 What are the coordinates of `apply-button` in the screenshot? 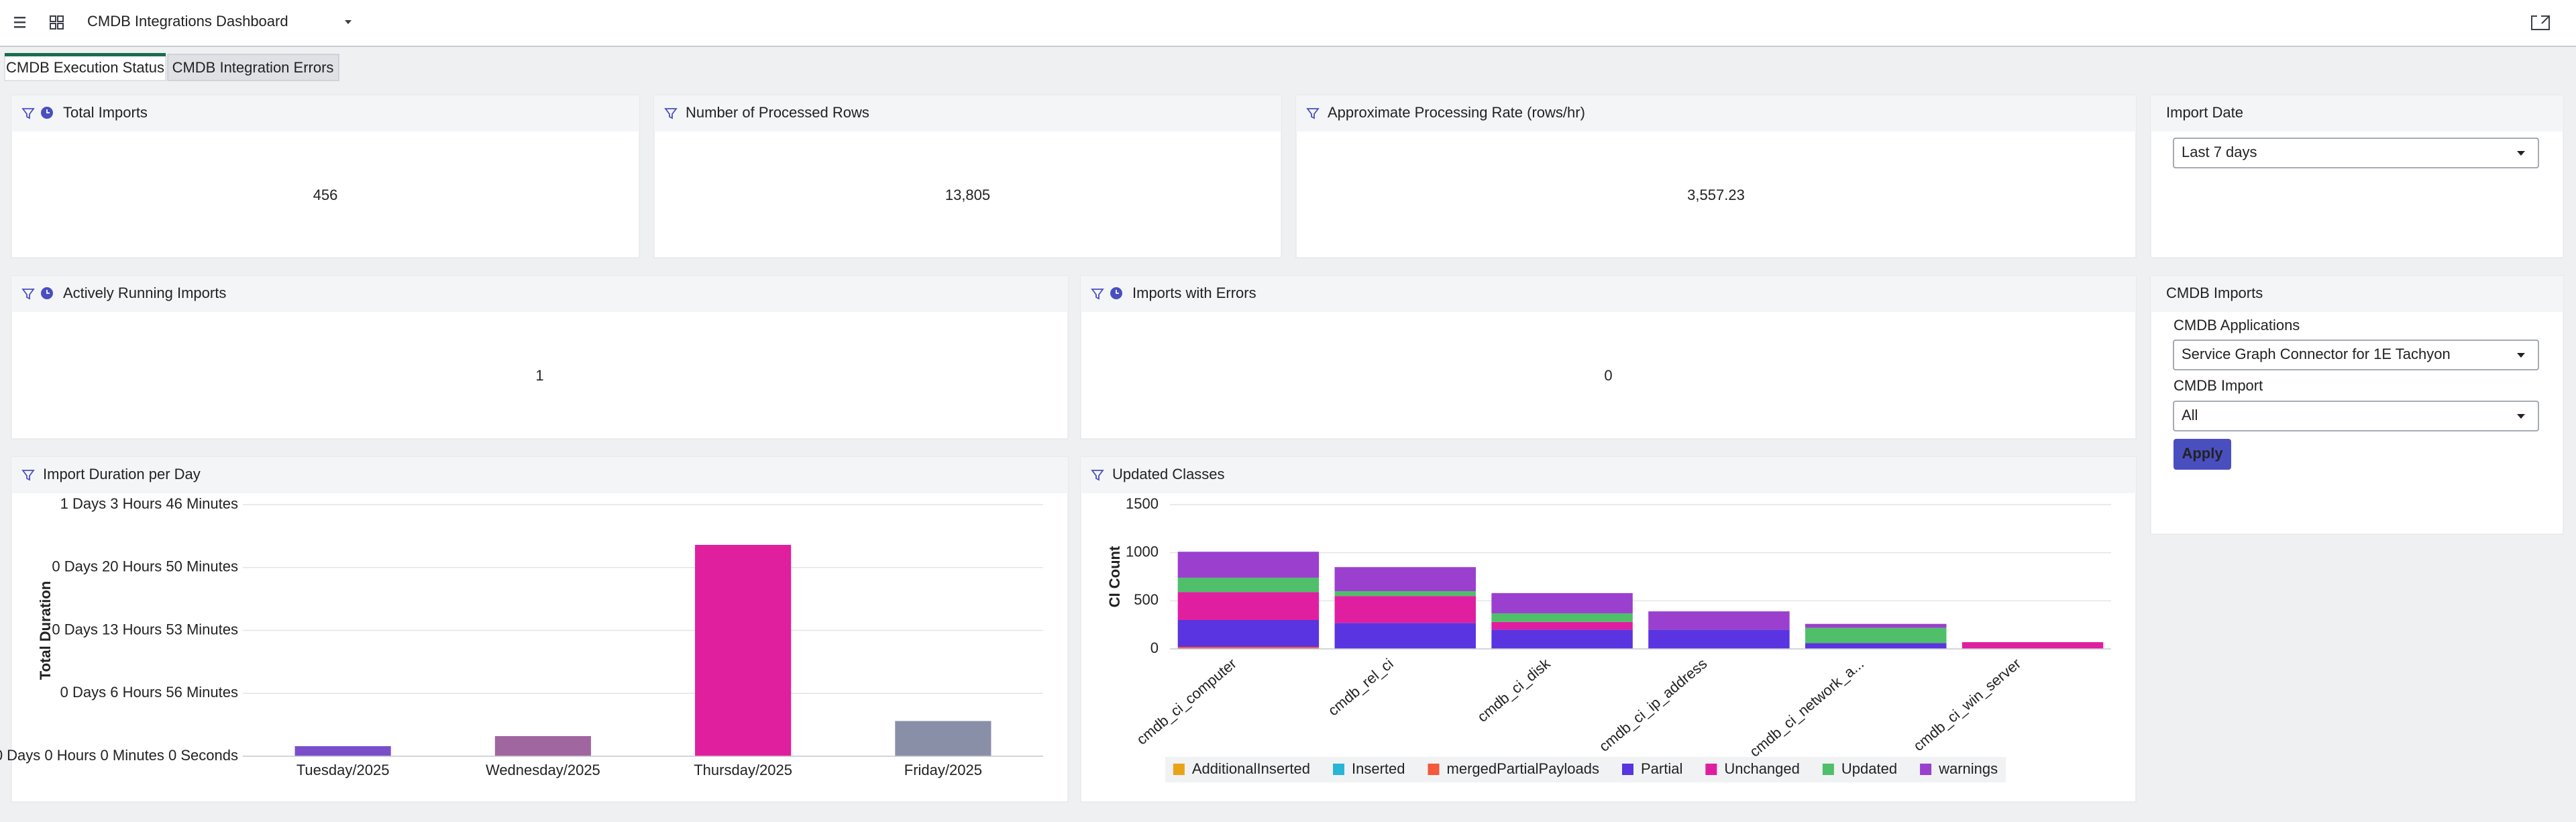 It's located at (2202, 455).